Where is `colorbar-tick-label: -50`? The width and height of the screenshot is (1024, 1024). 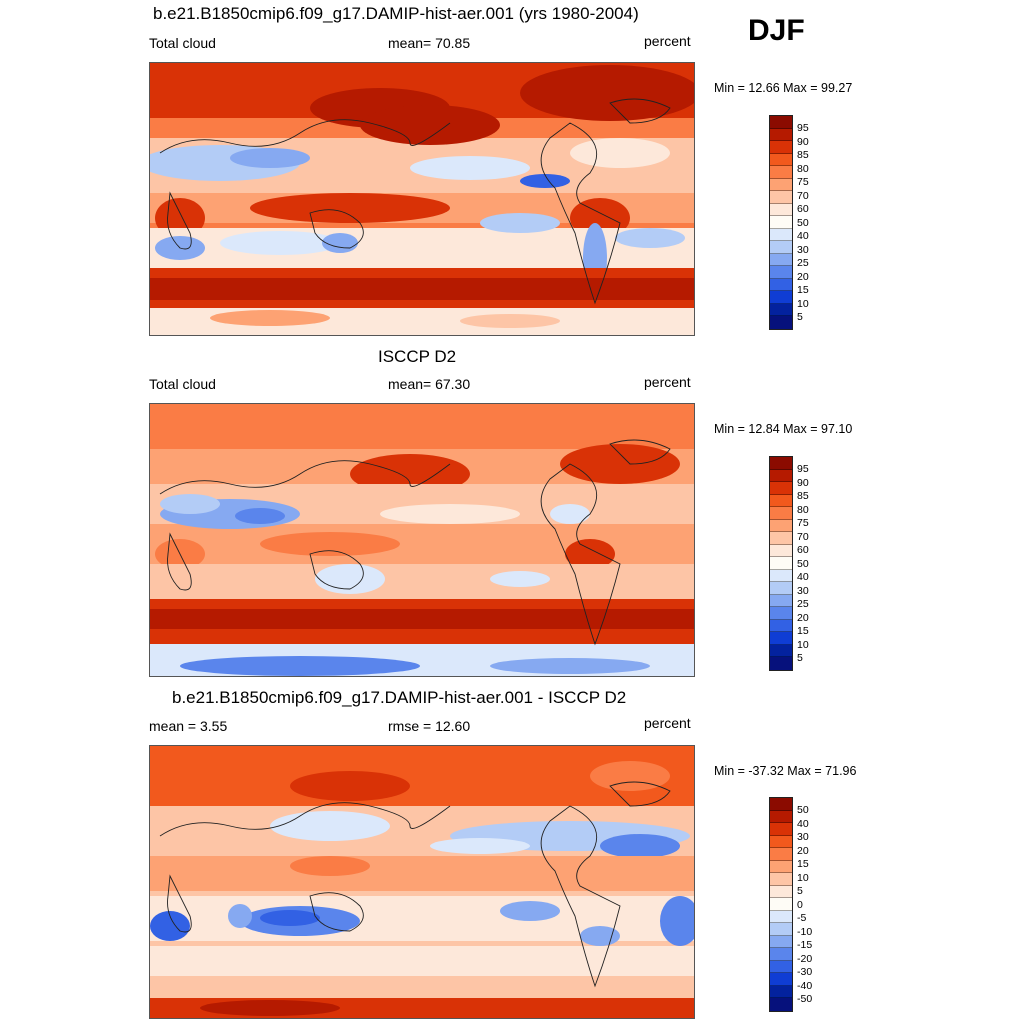
colorbar-tick-label: -50 is located at coordinates (805, 999).